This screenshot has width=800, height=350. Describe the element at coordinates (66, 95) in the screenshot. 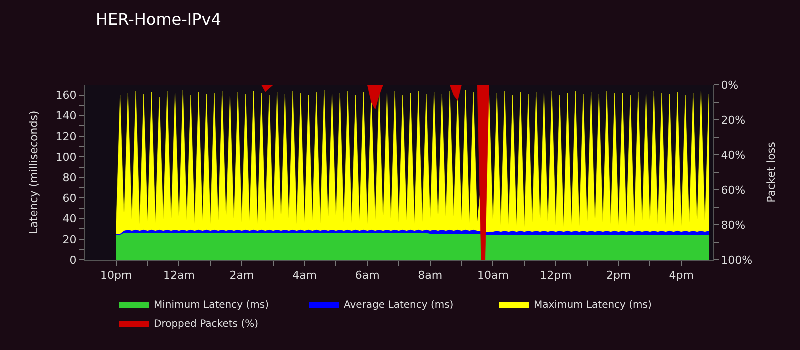

I see `y-tick-label: 160` at that location.